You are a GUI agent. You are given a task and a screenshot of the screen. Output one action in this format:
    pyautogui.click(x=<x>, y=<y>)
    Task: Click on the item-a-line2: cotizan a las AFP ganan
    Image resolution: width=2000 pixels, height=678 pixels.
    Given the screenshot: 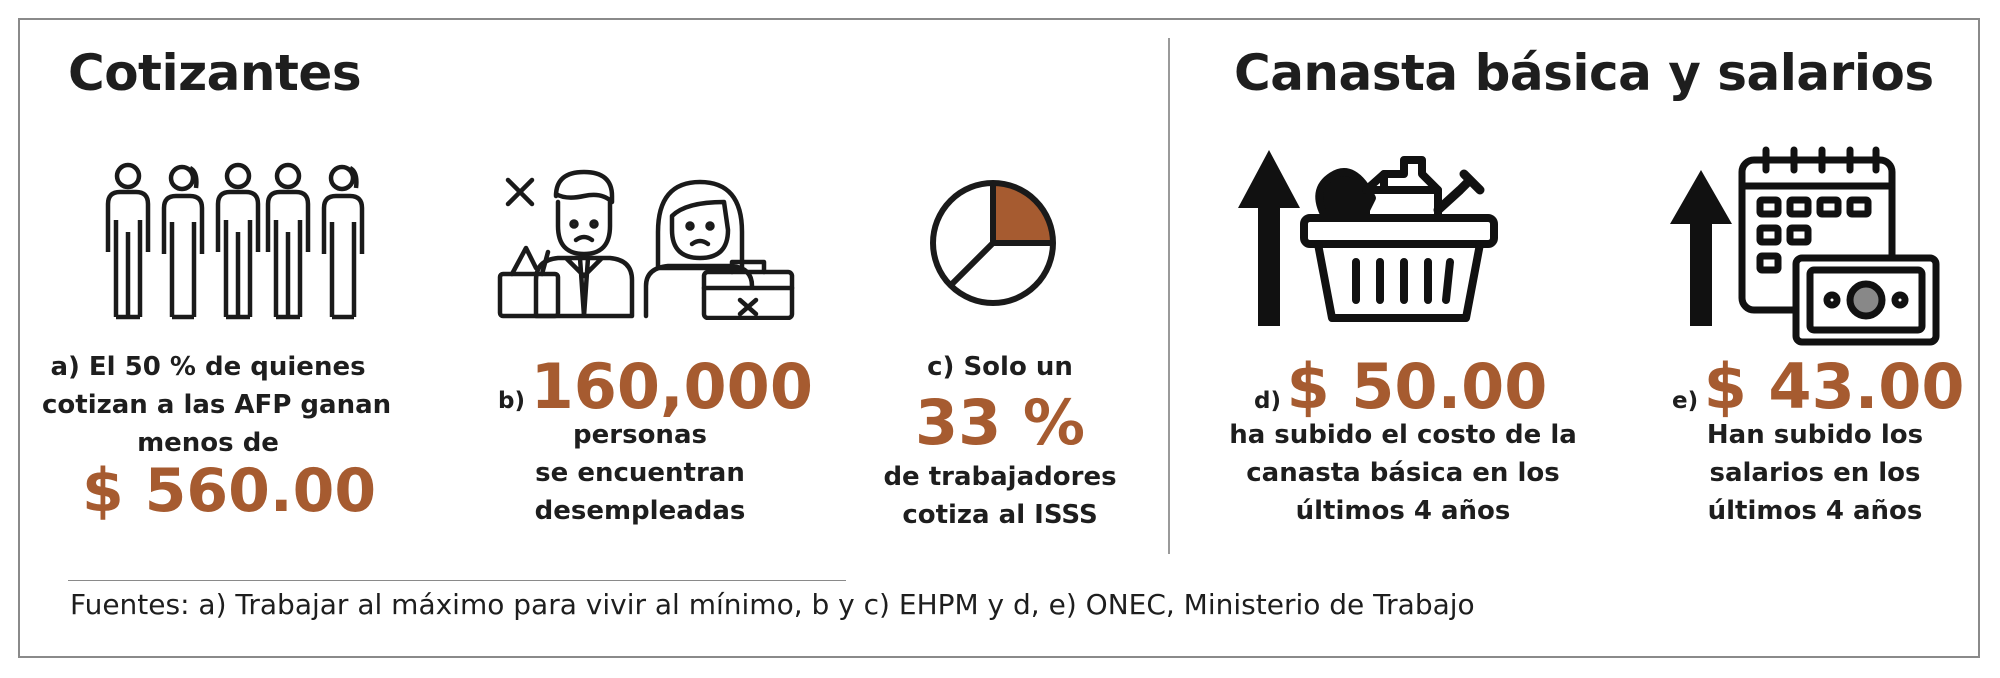 What is the action you would take?
    pyautogui.click(x=217, y=405)
    